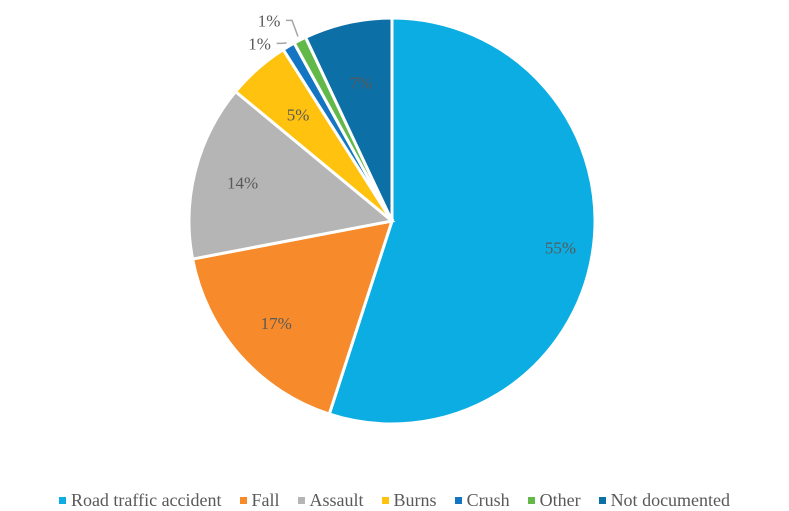 Image resolution: width=789 pixels, height=511 pixels. I want to click on legend-item-crush: Crush, so click(482, 500).